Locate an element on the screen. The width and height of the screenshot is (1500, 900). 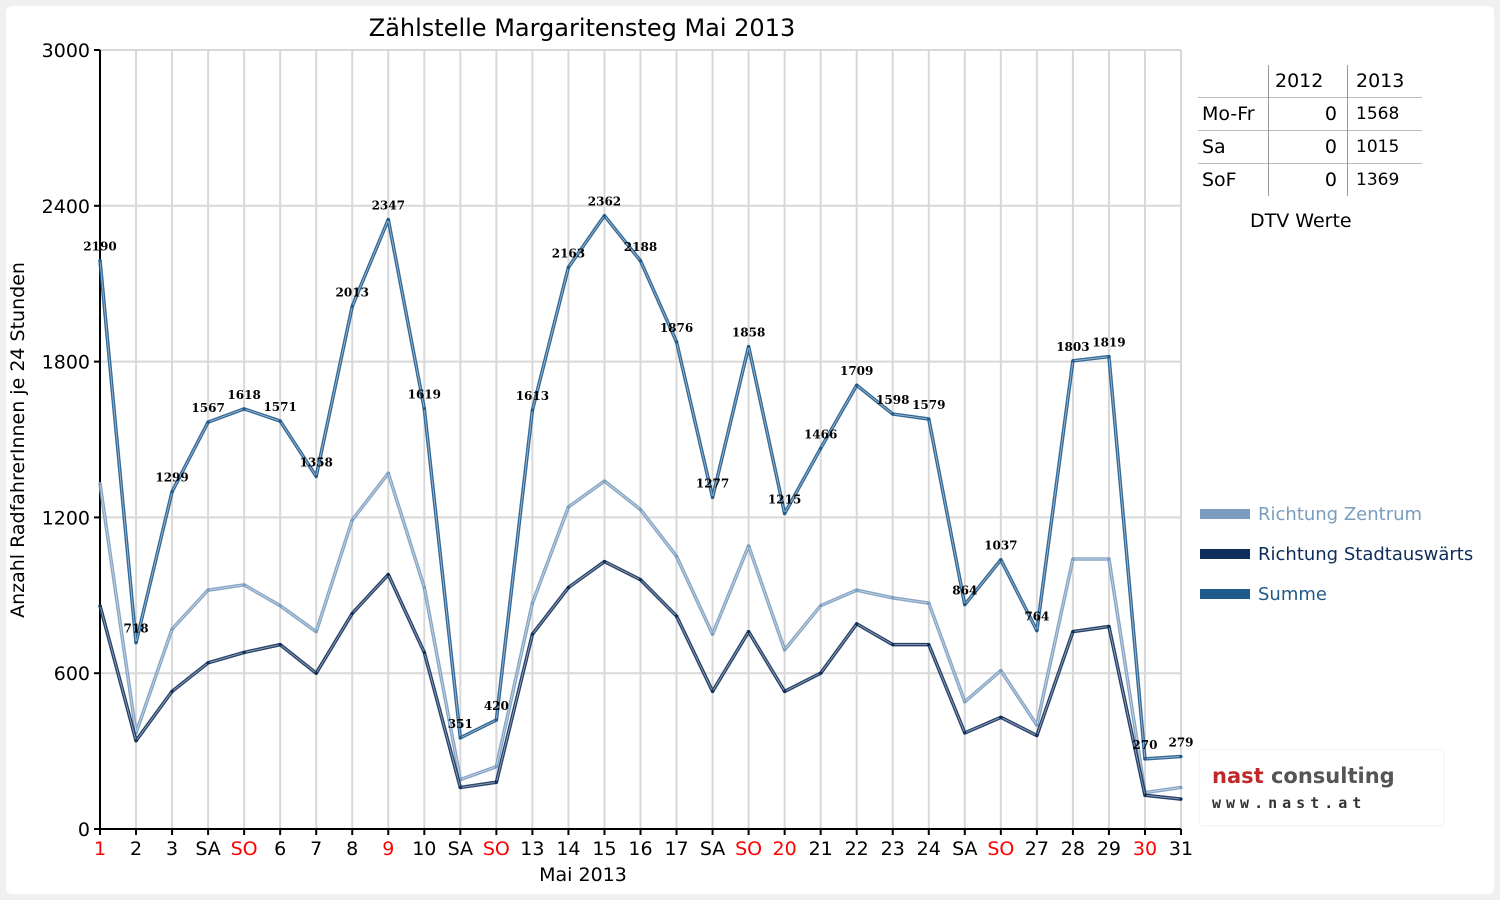
data-label: 2190 is located at coordinates (99, 246).